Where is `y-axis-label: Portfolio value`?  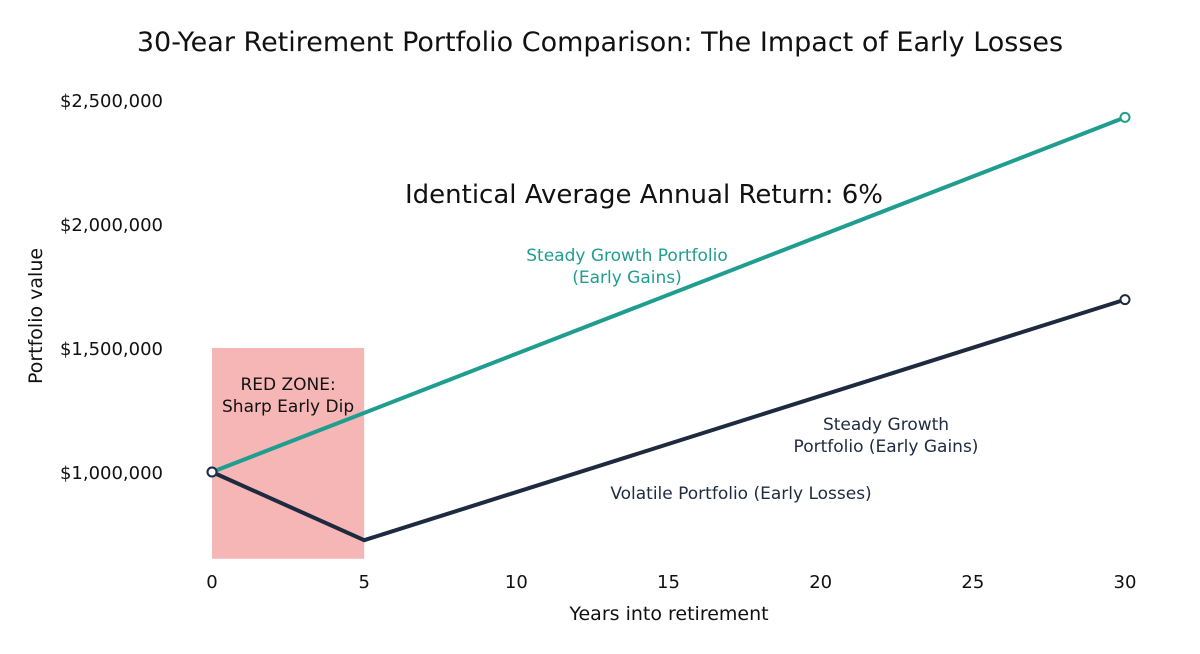 y-axis-label: Portfolio value is located at coordinates (36, 316).